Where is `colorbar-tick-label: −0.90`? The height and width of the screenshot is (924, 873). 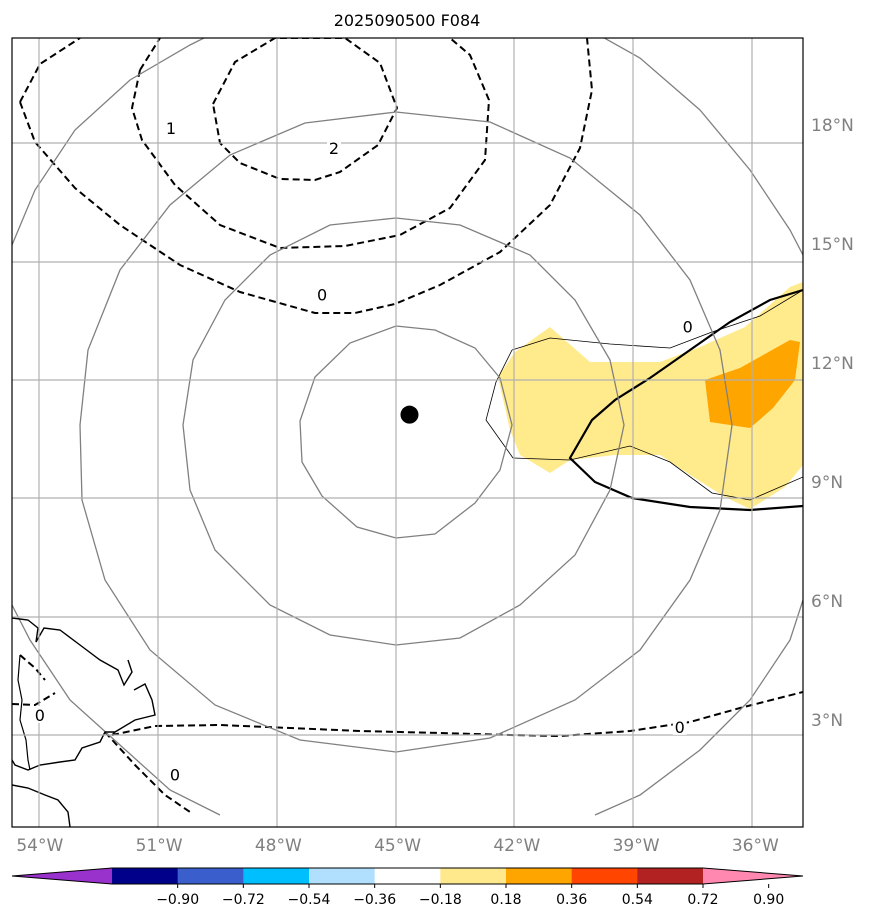 colorbar-tick-label: −0.90 is located at coordinates (177, 900).